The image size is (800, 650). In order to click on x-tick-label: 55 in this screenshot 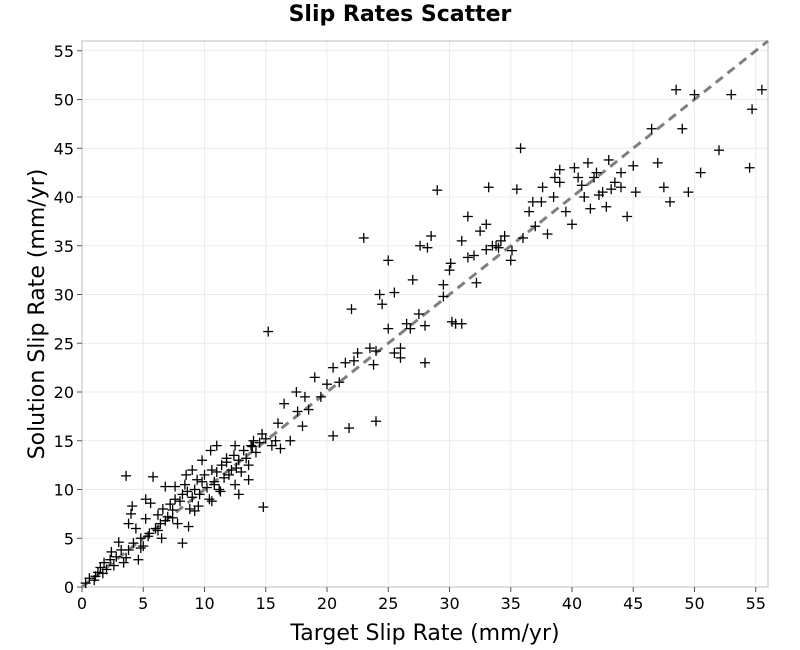, I will do `click(756, 603)`.